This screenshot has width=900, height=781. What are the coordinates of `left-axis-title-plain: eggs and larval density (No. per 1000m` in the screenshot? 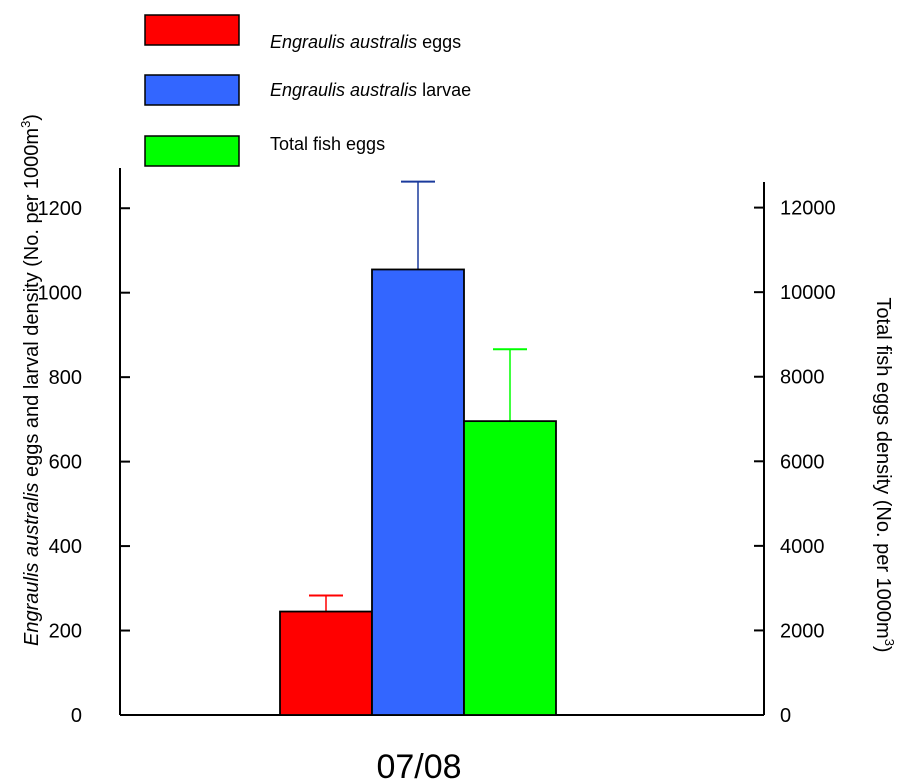 It's located at (32, 305).